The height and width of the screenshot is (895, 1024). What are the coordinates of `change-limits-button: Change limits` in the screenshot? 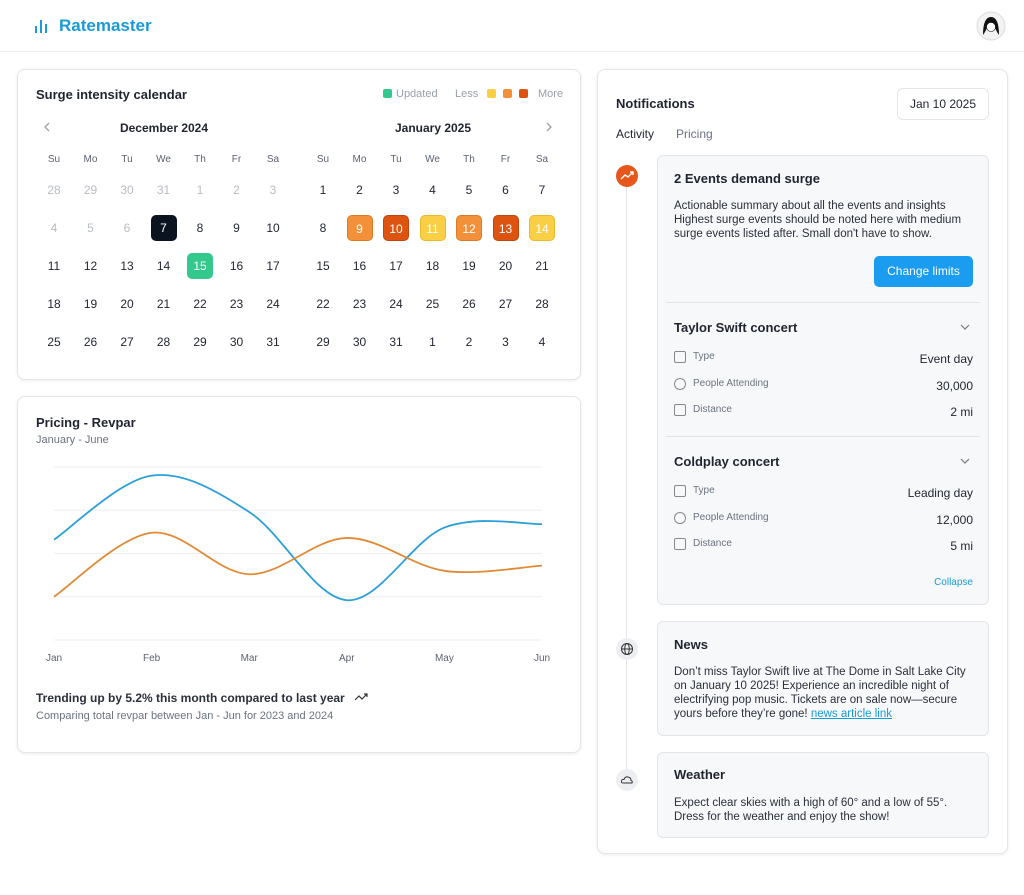 It's located at (923, 271).